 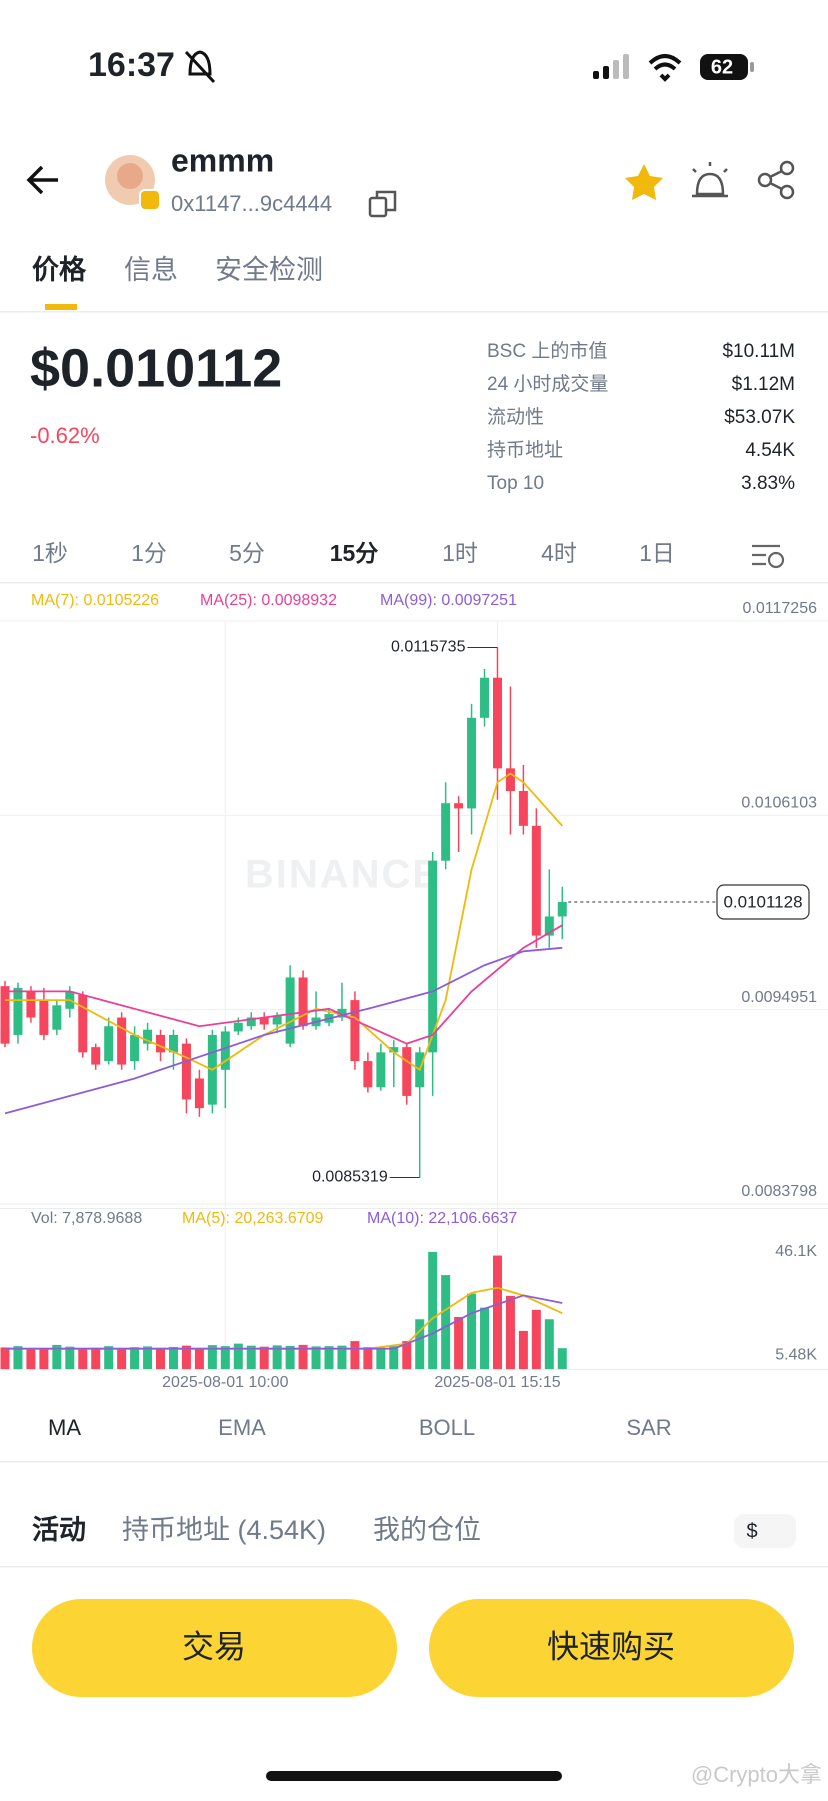 What do you see at coordinates (350, 1177) in the screenshot?
I see `low-label: 0.0085319` at bounding box center [350, 1177].